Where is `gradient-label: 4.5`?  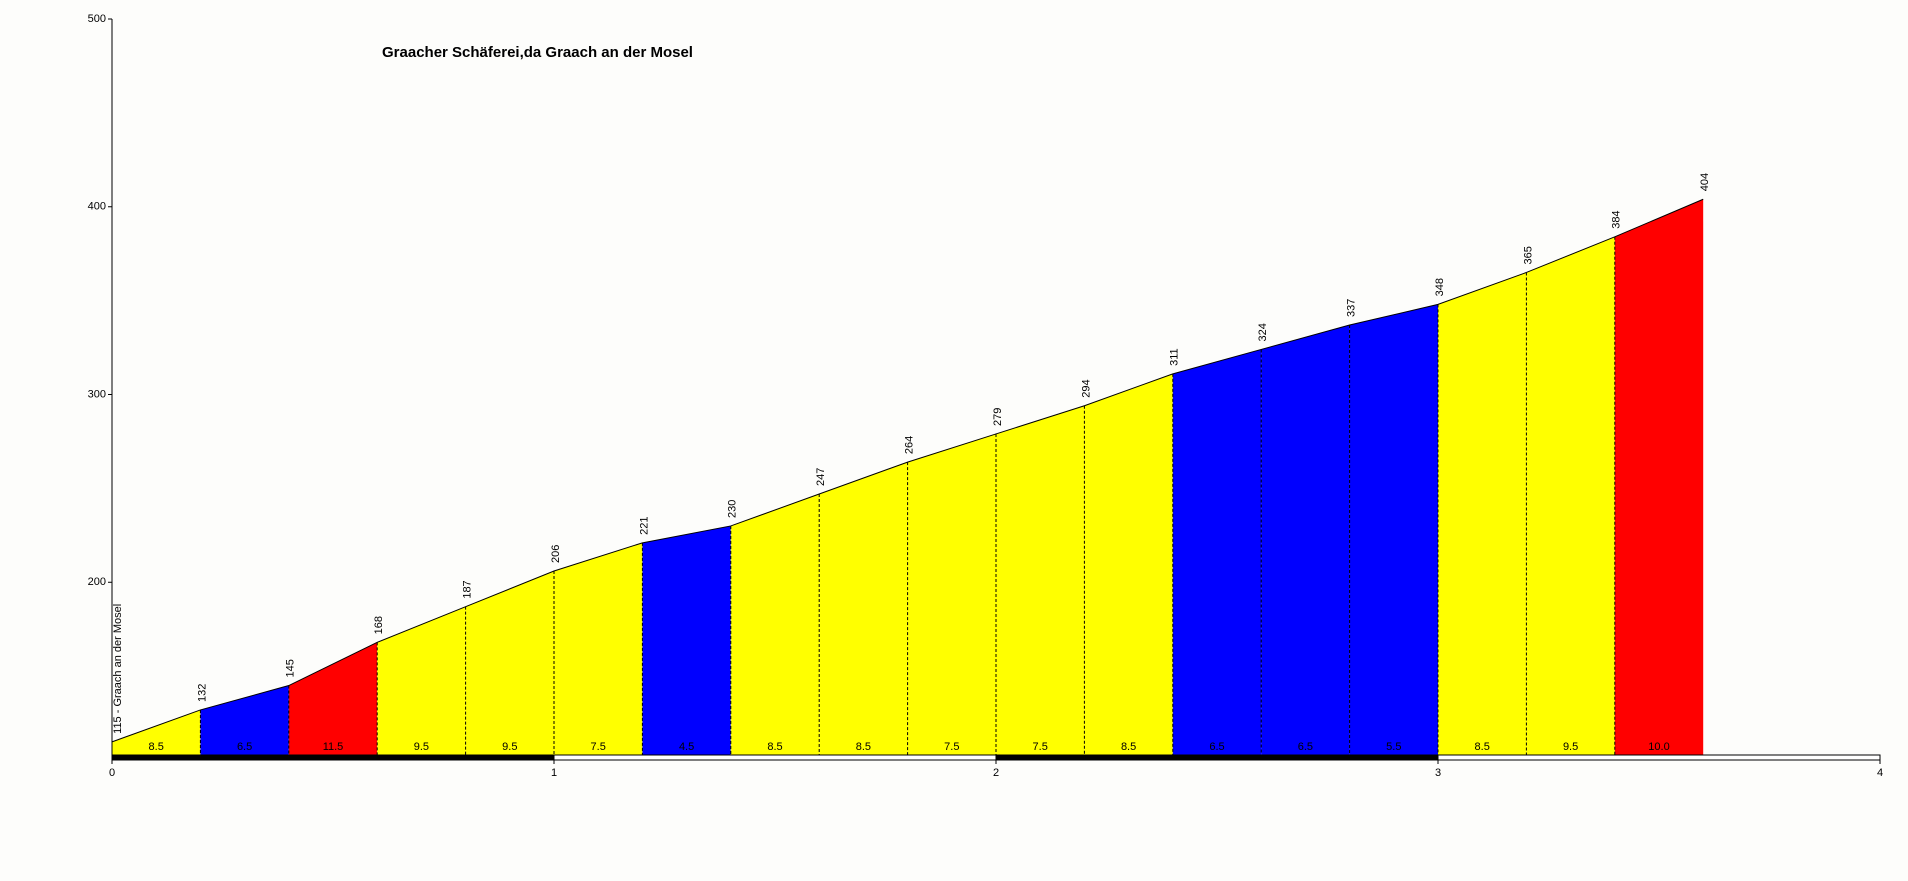
gradient-label: 4.5 is located at coordinates (686, 747).